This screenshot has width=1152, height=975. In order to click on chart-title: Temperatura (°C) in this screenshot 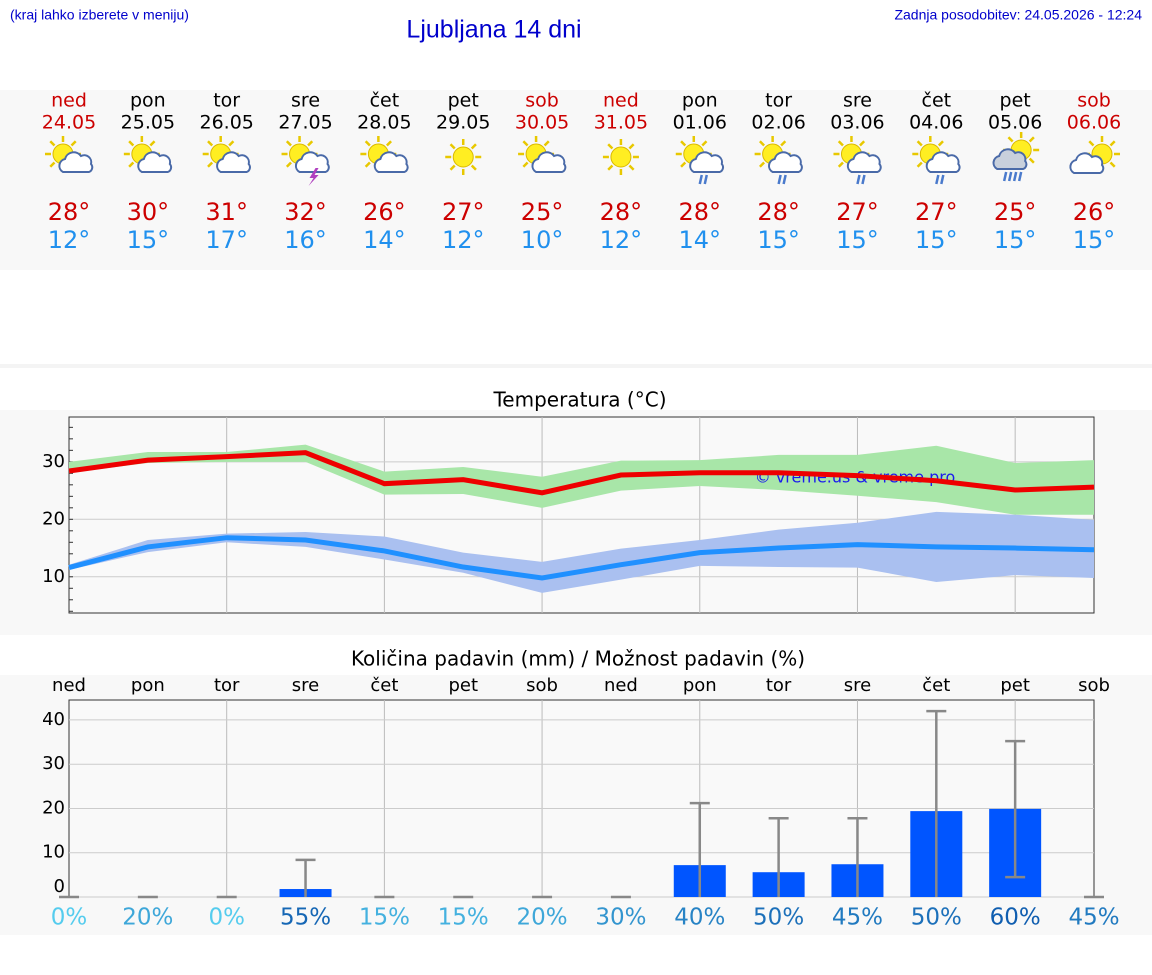, I will do `click(579, 400)`.